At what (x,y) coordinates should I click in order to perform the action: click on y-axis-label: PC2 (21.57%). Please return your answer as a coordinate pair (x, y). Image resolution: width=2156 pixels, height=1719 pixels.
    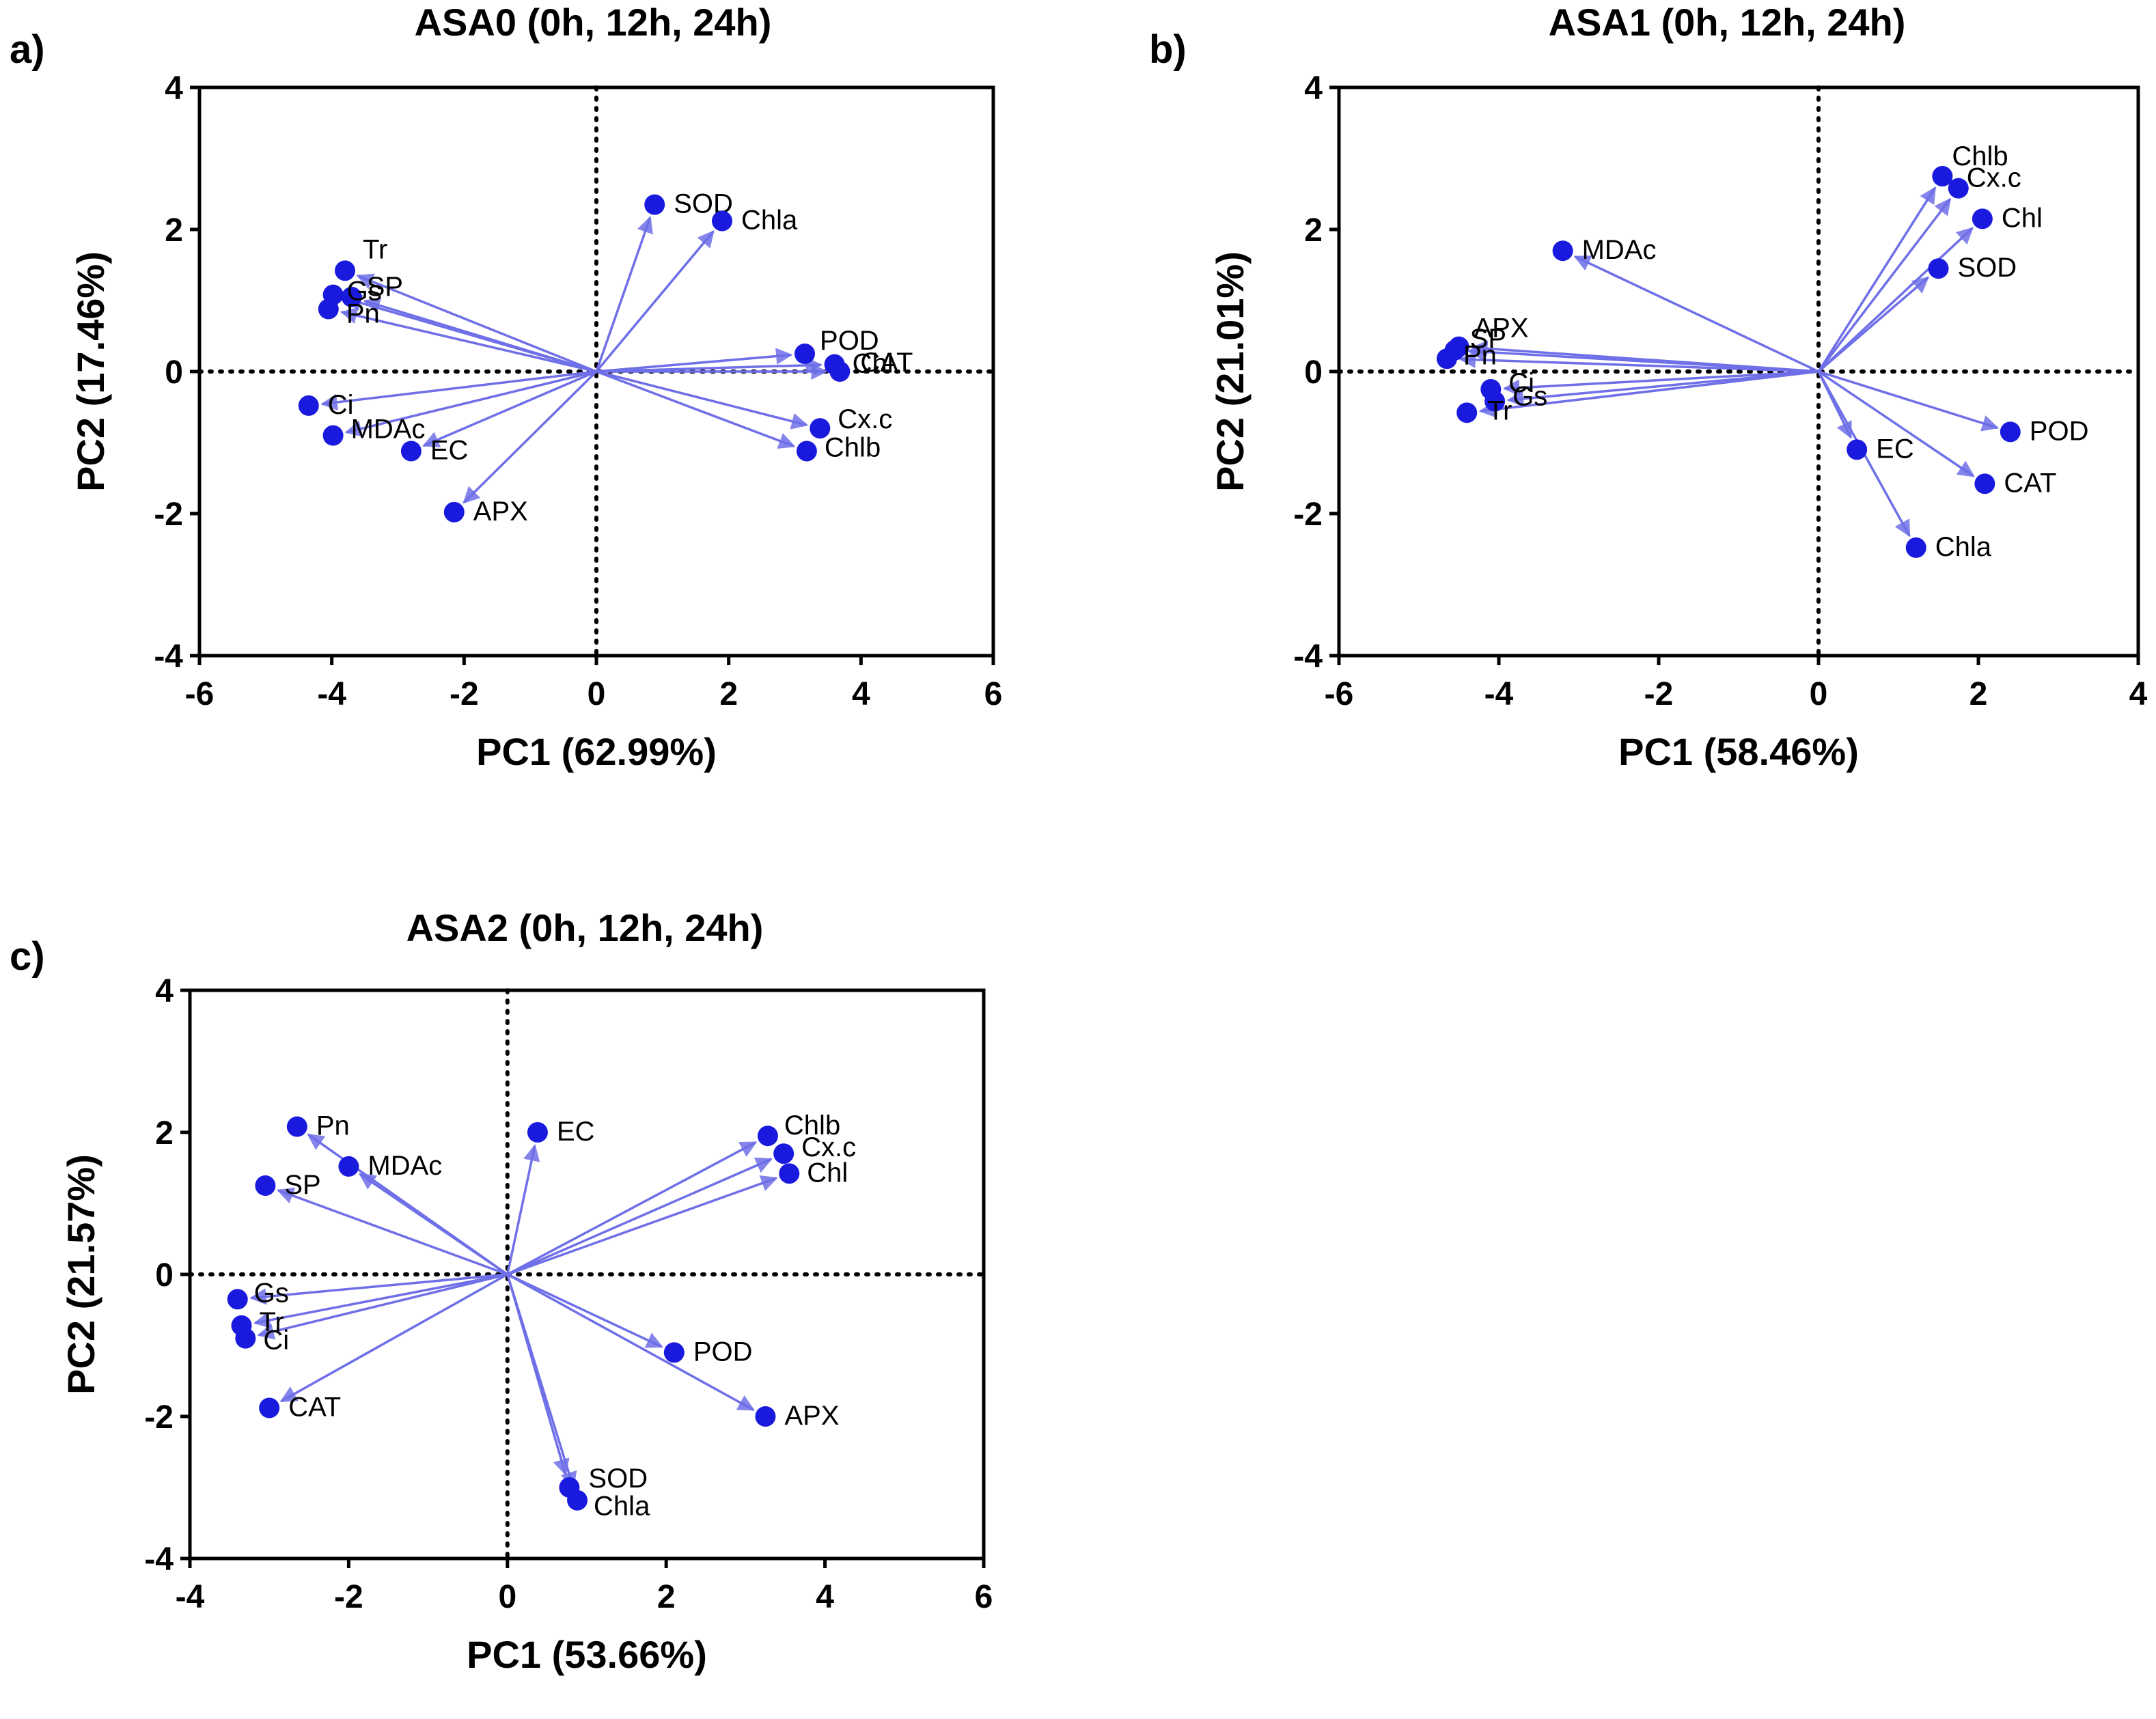
    Looking at the image, I should click on (81, 1274).